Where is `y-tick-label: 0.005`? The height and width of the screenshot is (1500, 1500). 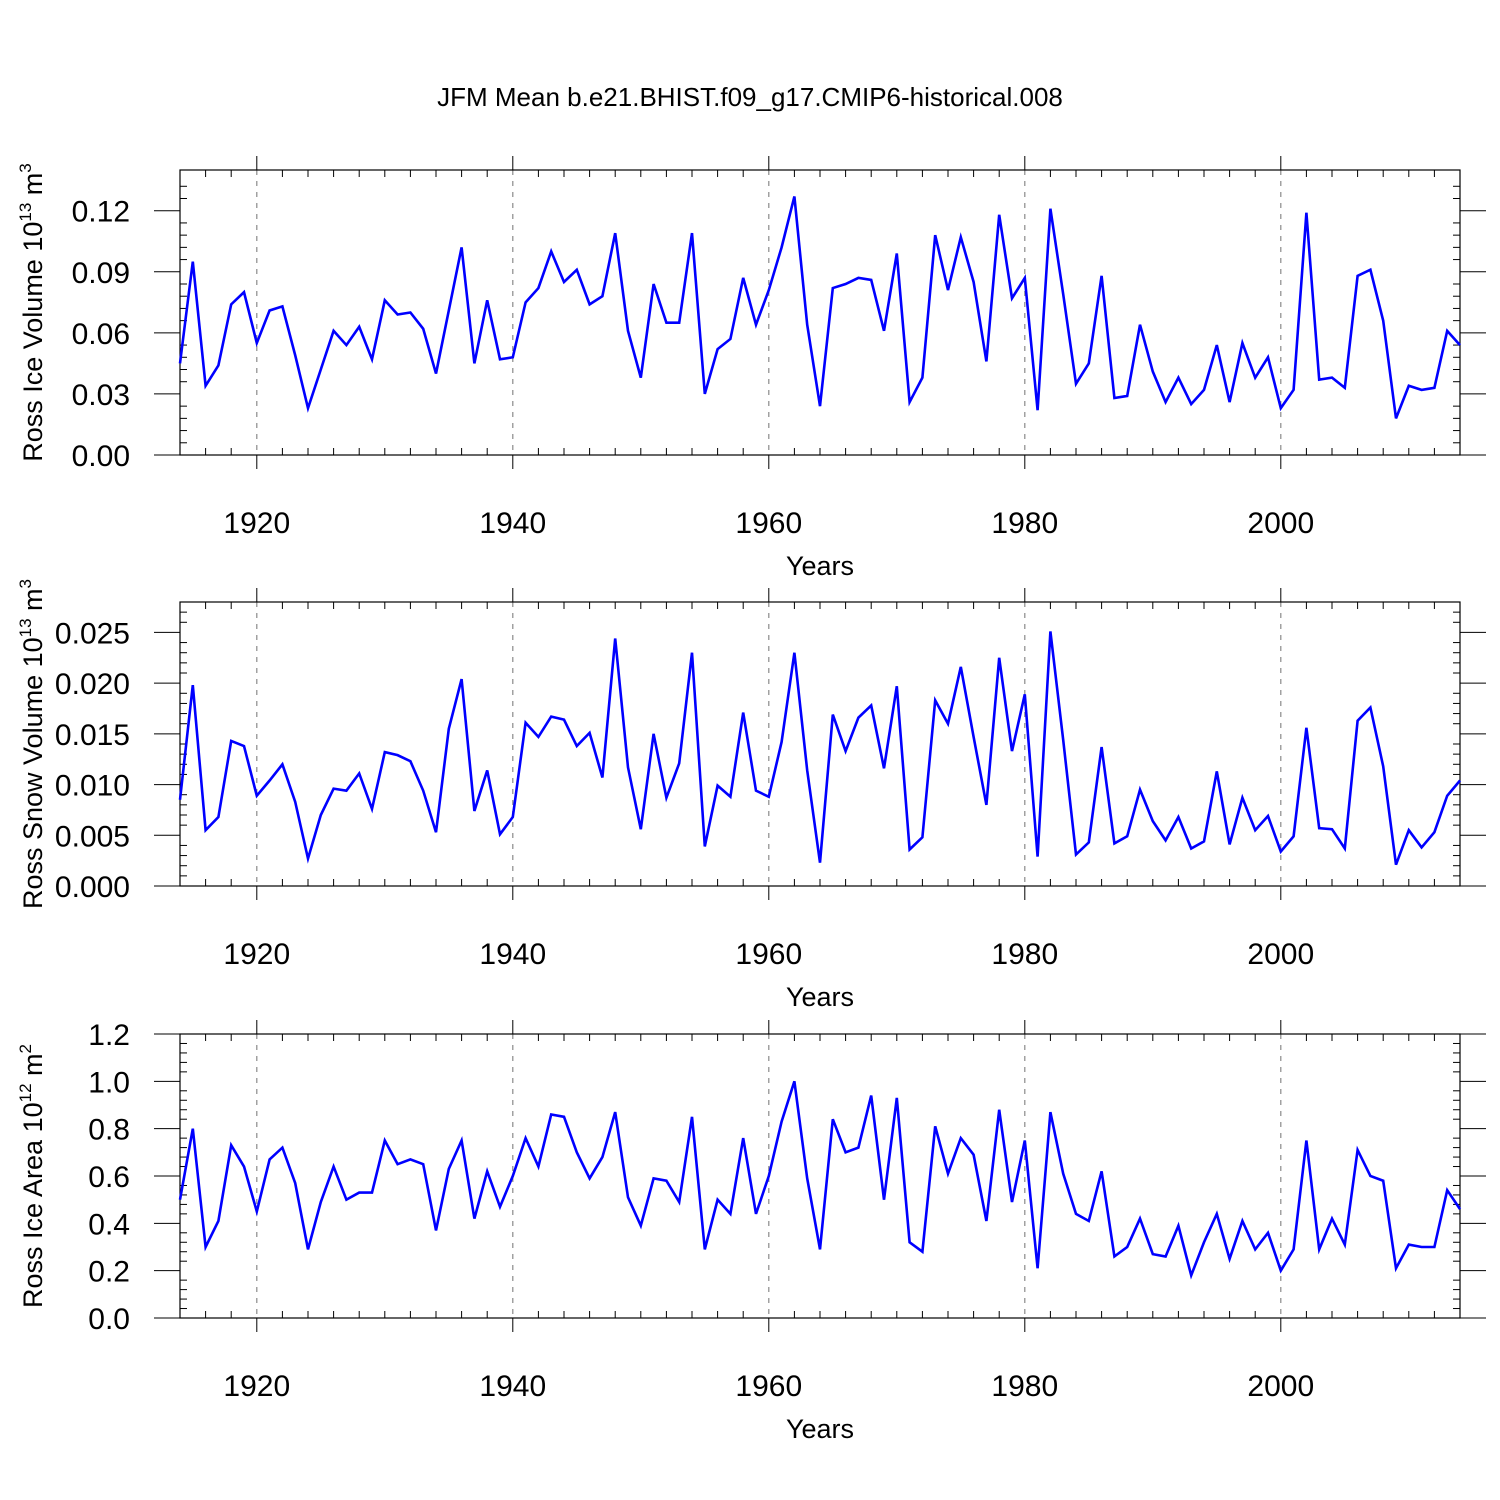 y-tick-label: 0.005 is located at coordinates (92, 836).